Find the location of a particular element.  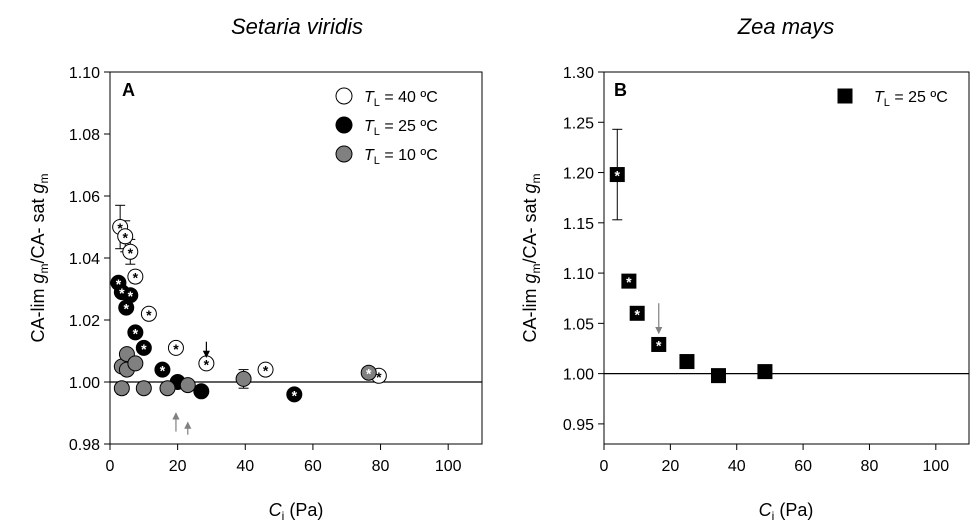

y-tick-label: 0.98 is located at coordinates (84, 445).